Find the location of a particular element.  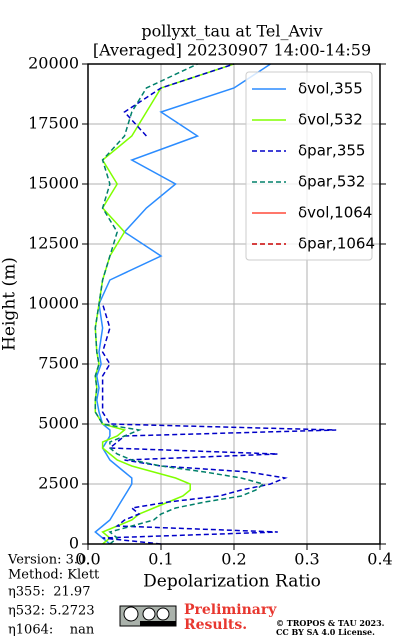

y-tick-label: 2500 is located at coordinates (58, 483).